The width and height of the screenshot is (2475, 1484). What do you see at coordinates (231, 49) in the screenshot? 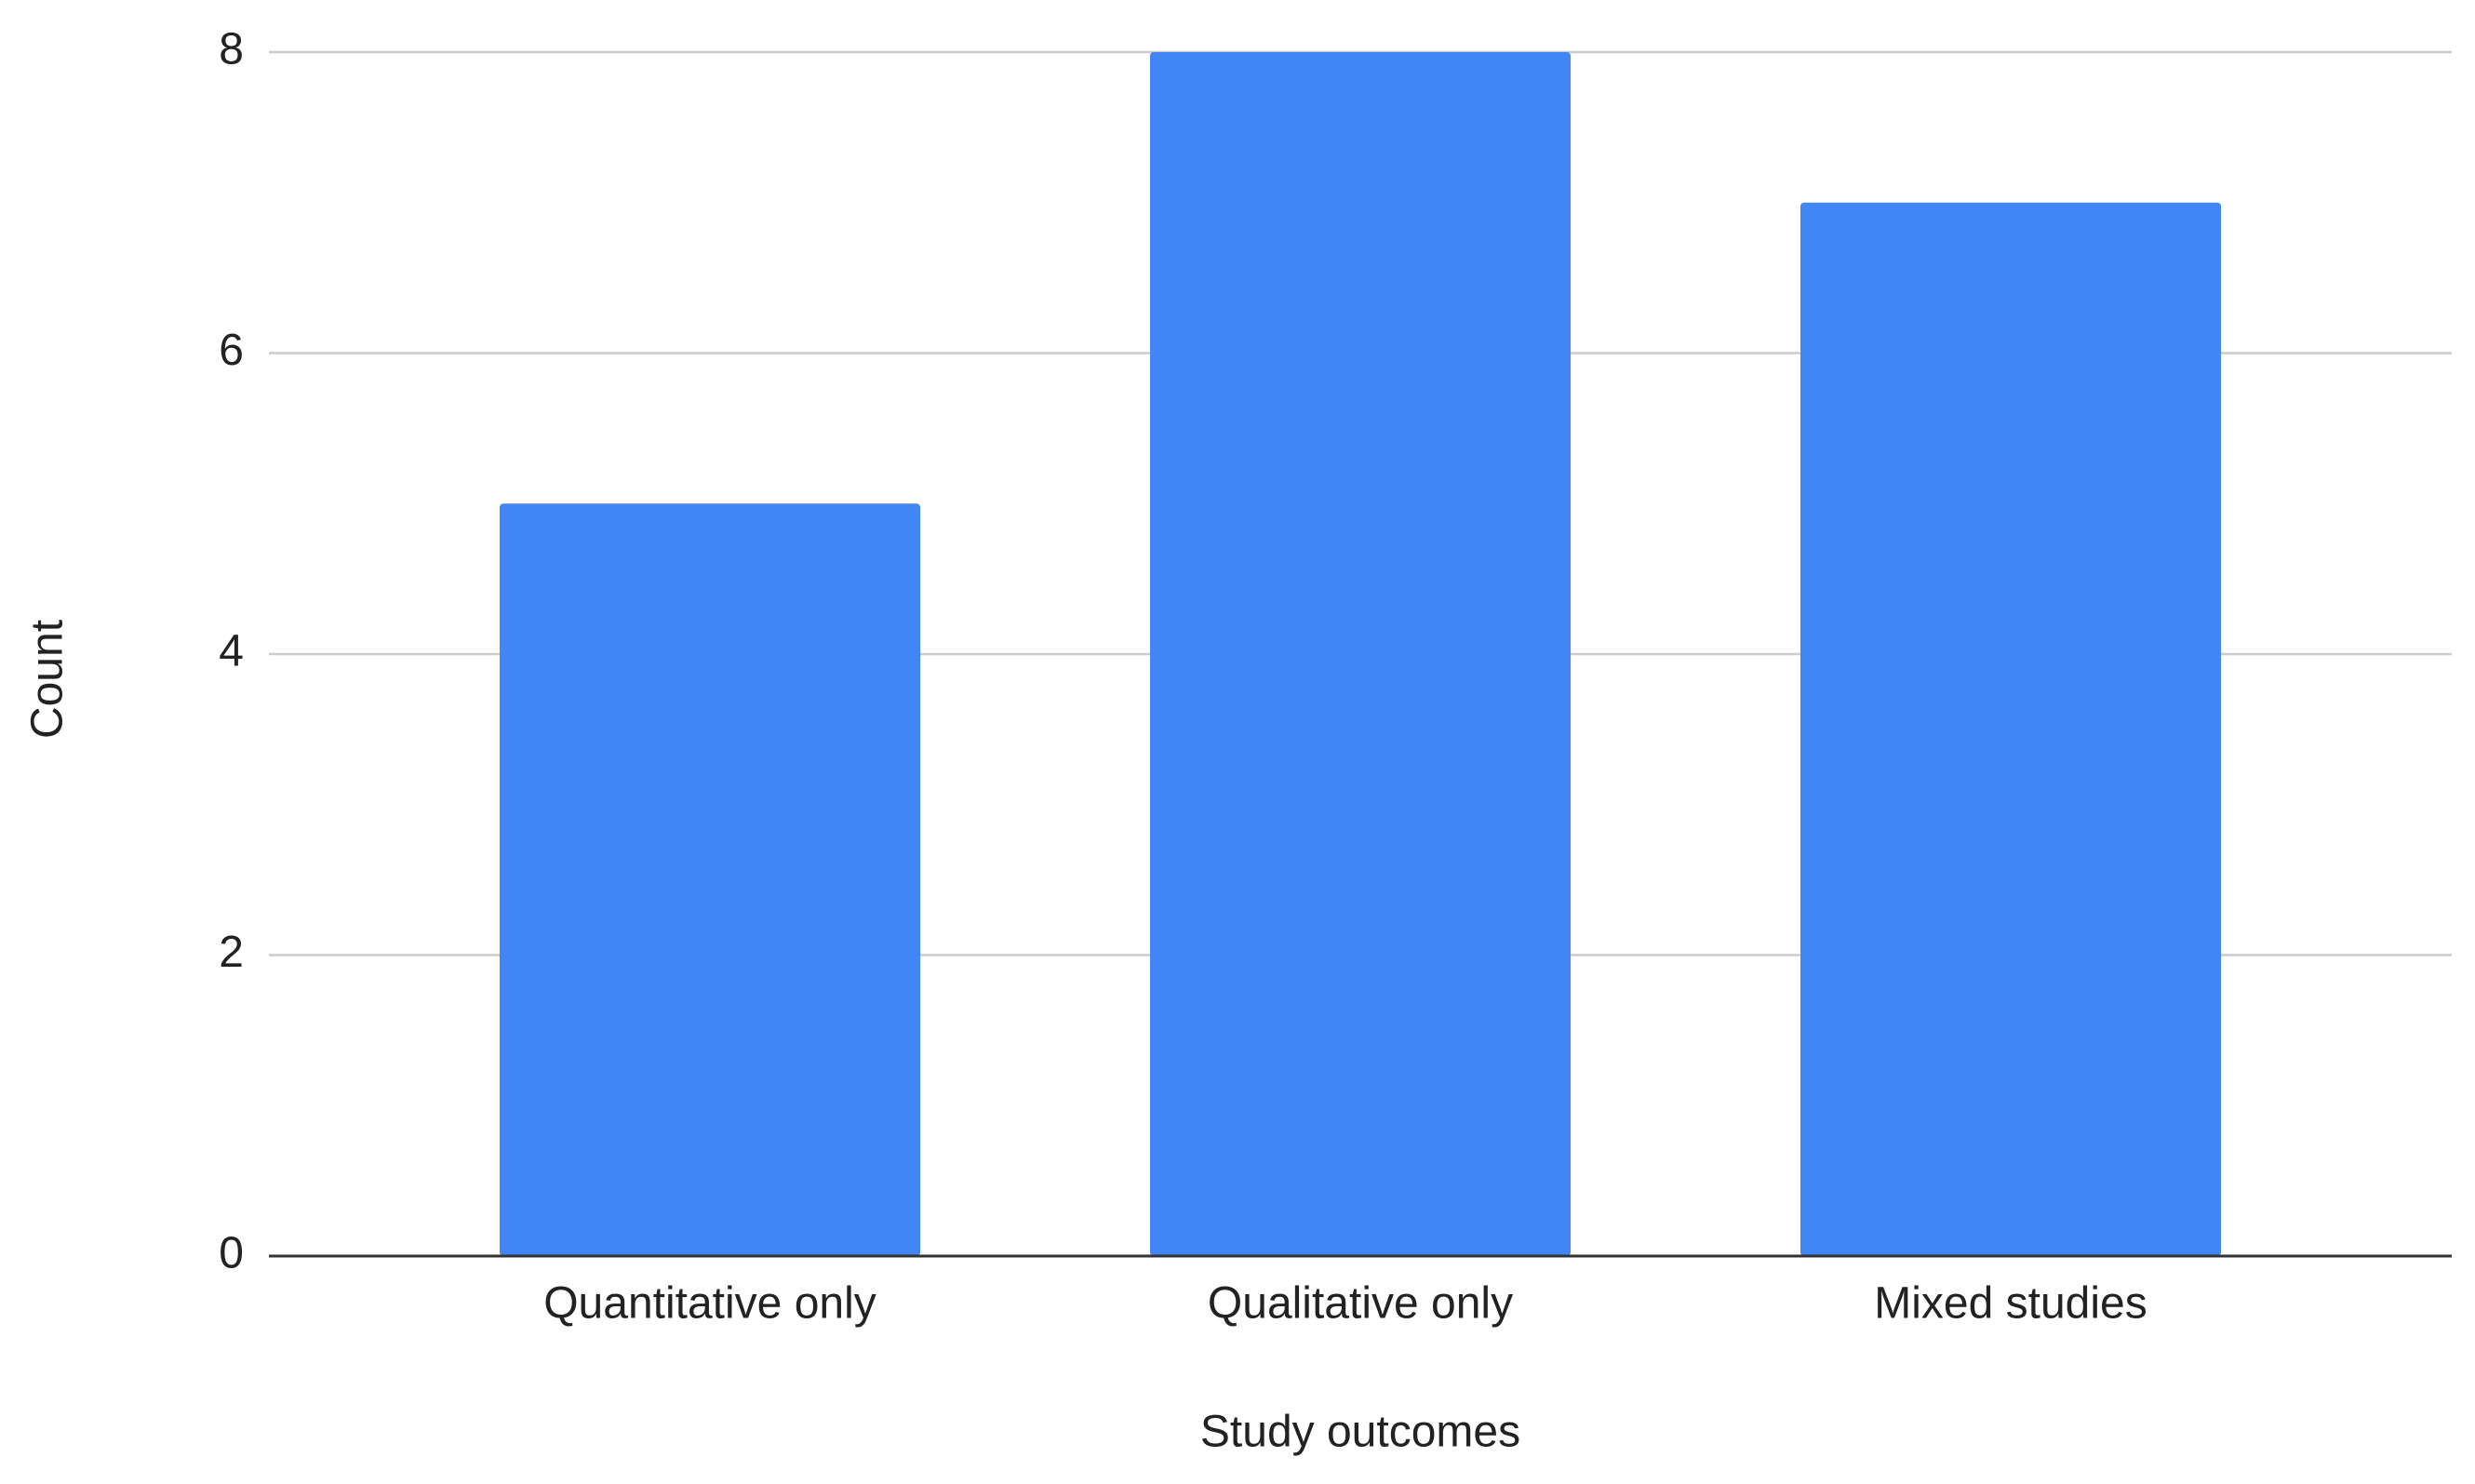
I see `y-tick-label: 8` at bounding box center [231, 49].